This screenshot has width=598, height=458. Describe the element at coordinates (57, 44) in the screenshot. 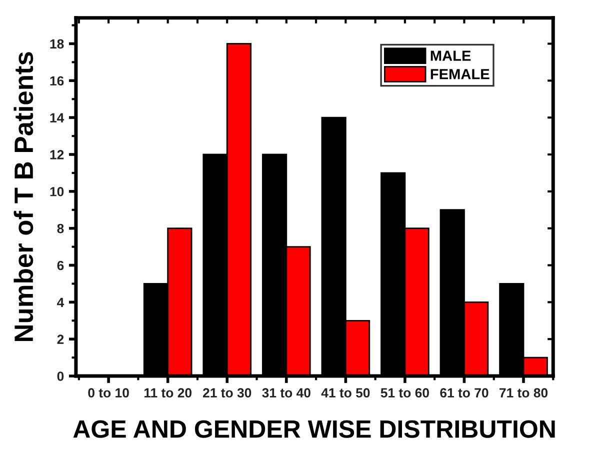

I see `y-tick-label: 18` at that location.